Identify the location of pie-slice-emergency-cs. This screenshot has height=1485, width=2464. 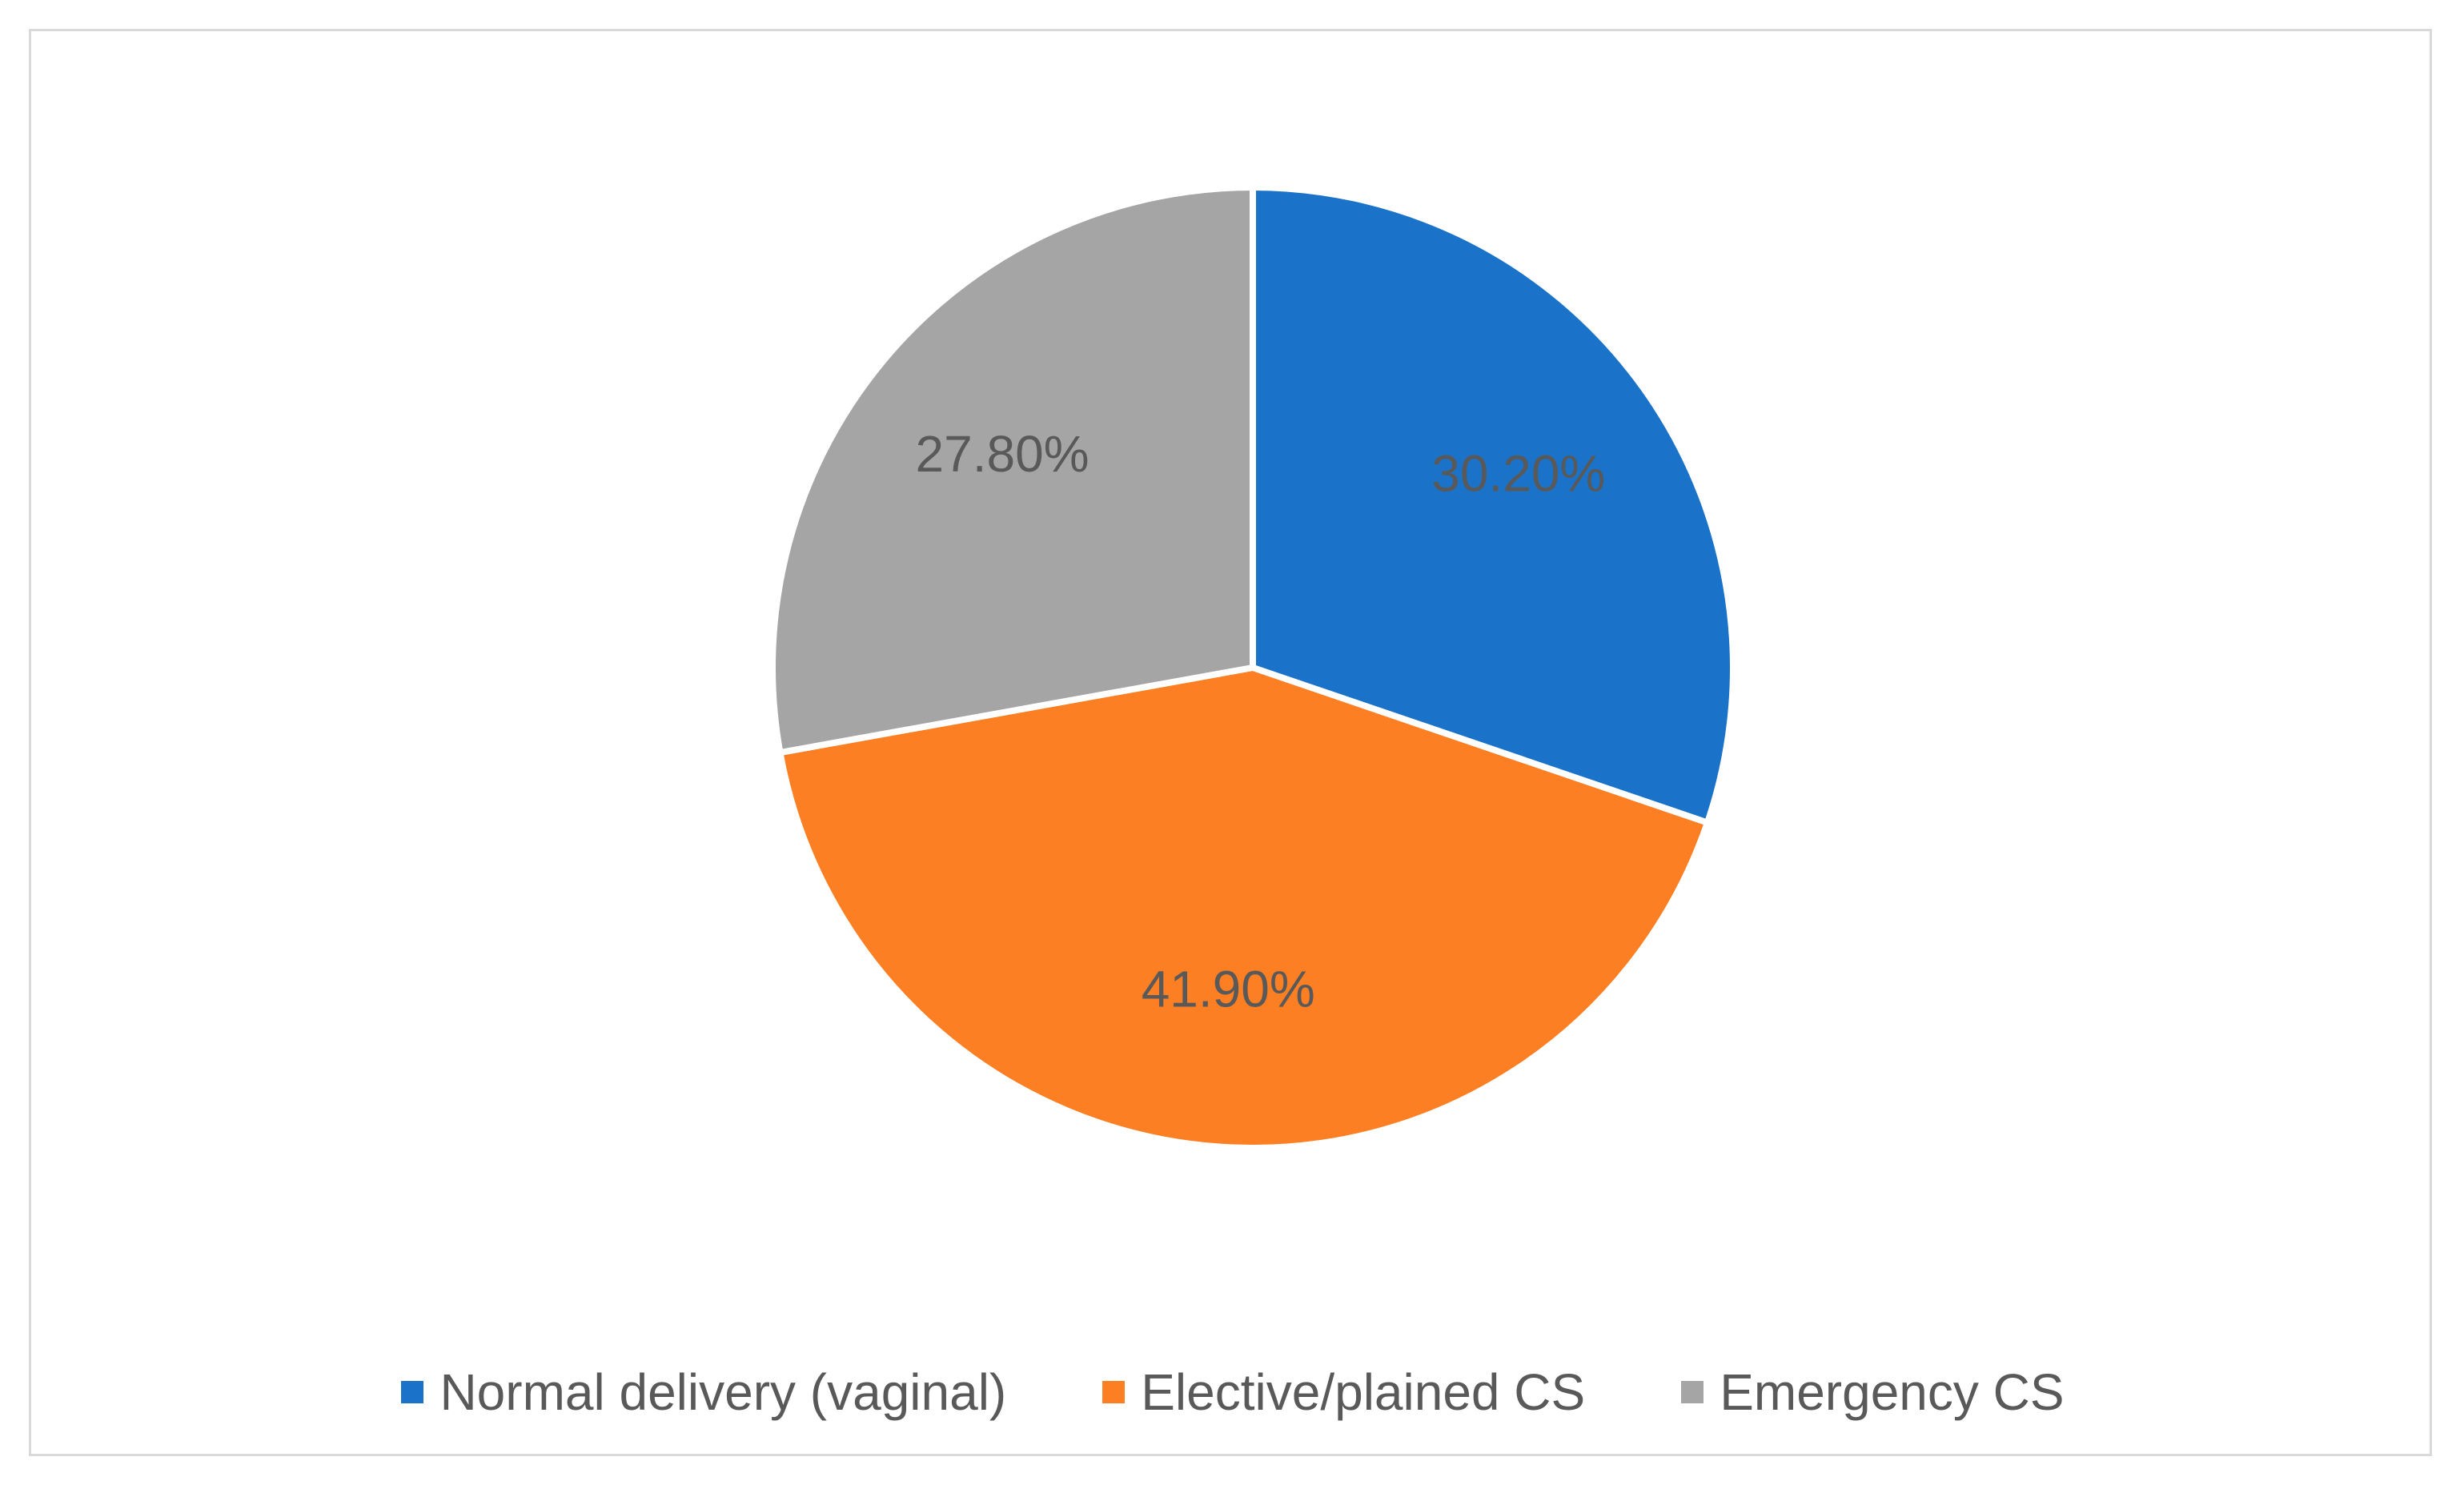
(1012, 470).